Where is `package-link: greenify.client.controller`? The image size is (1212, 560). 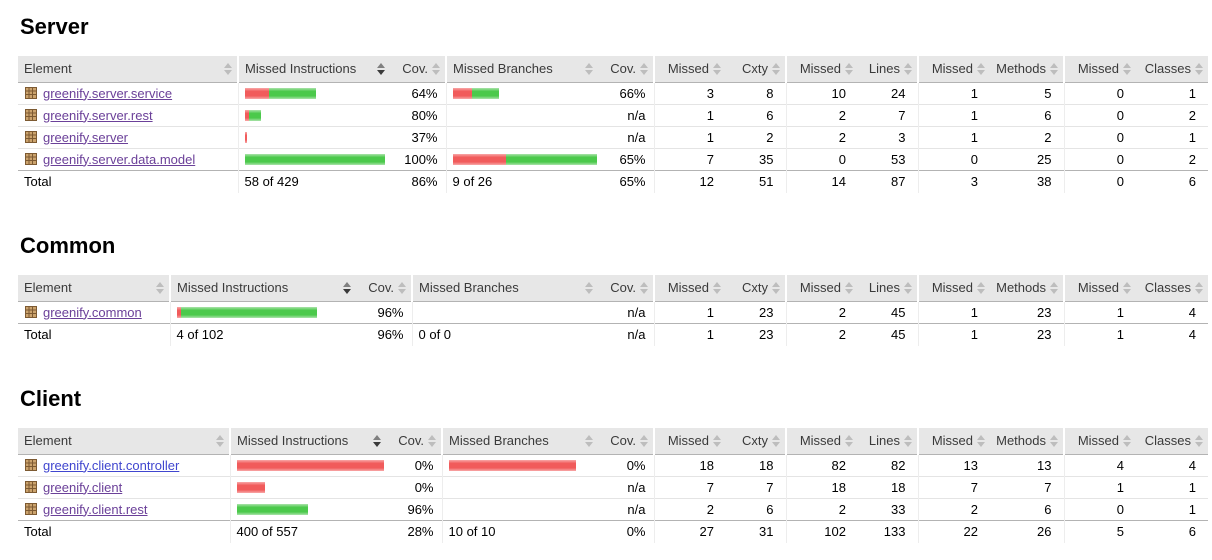 package-link: greenify.client.controller is located at coordinates (111, 465).